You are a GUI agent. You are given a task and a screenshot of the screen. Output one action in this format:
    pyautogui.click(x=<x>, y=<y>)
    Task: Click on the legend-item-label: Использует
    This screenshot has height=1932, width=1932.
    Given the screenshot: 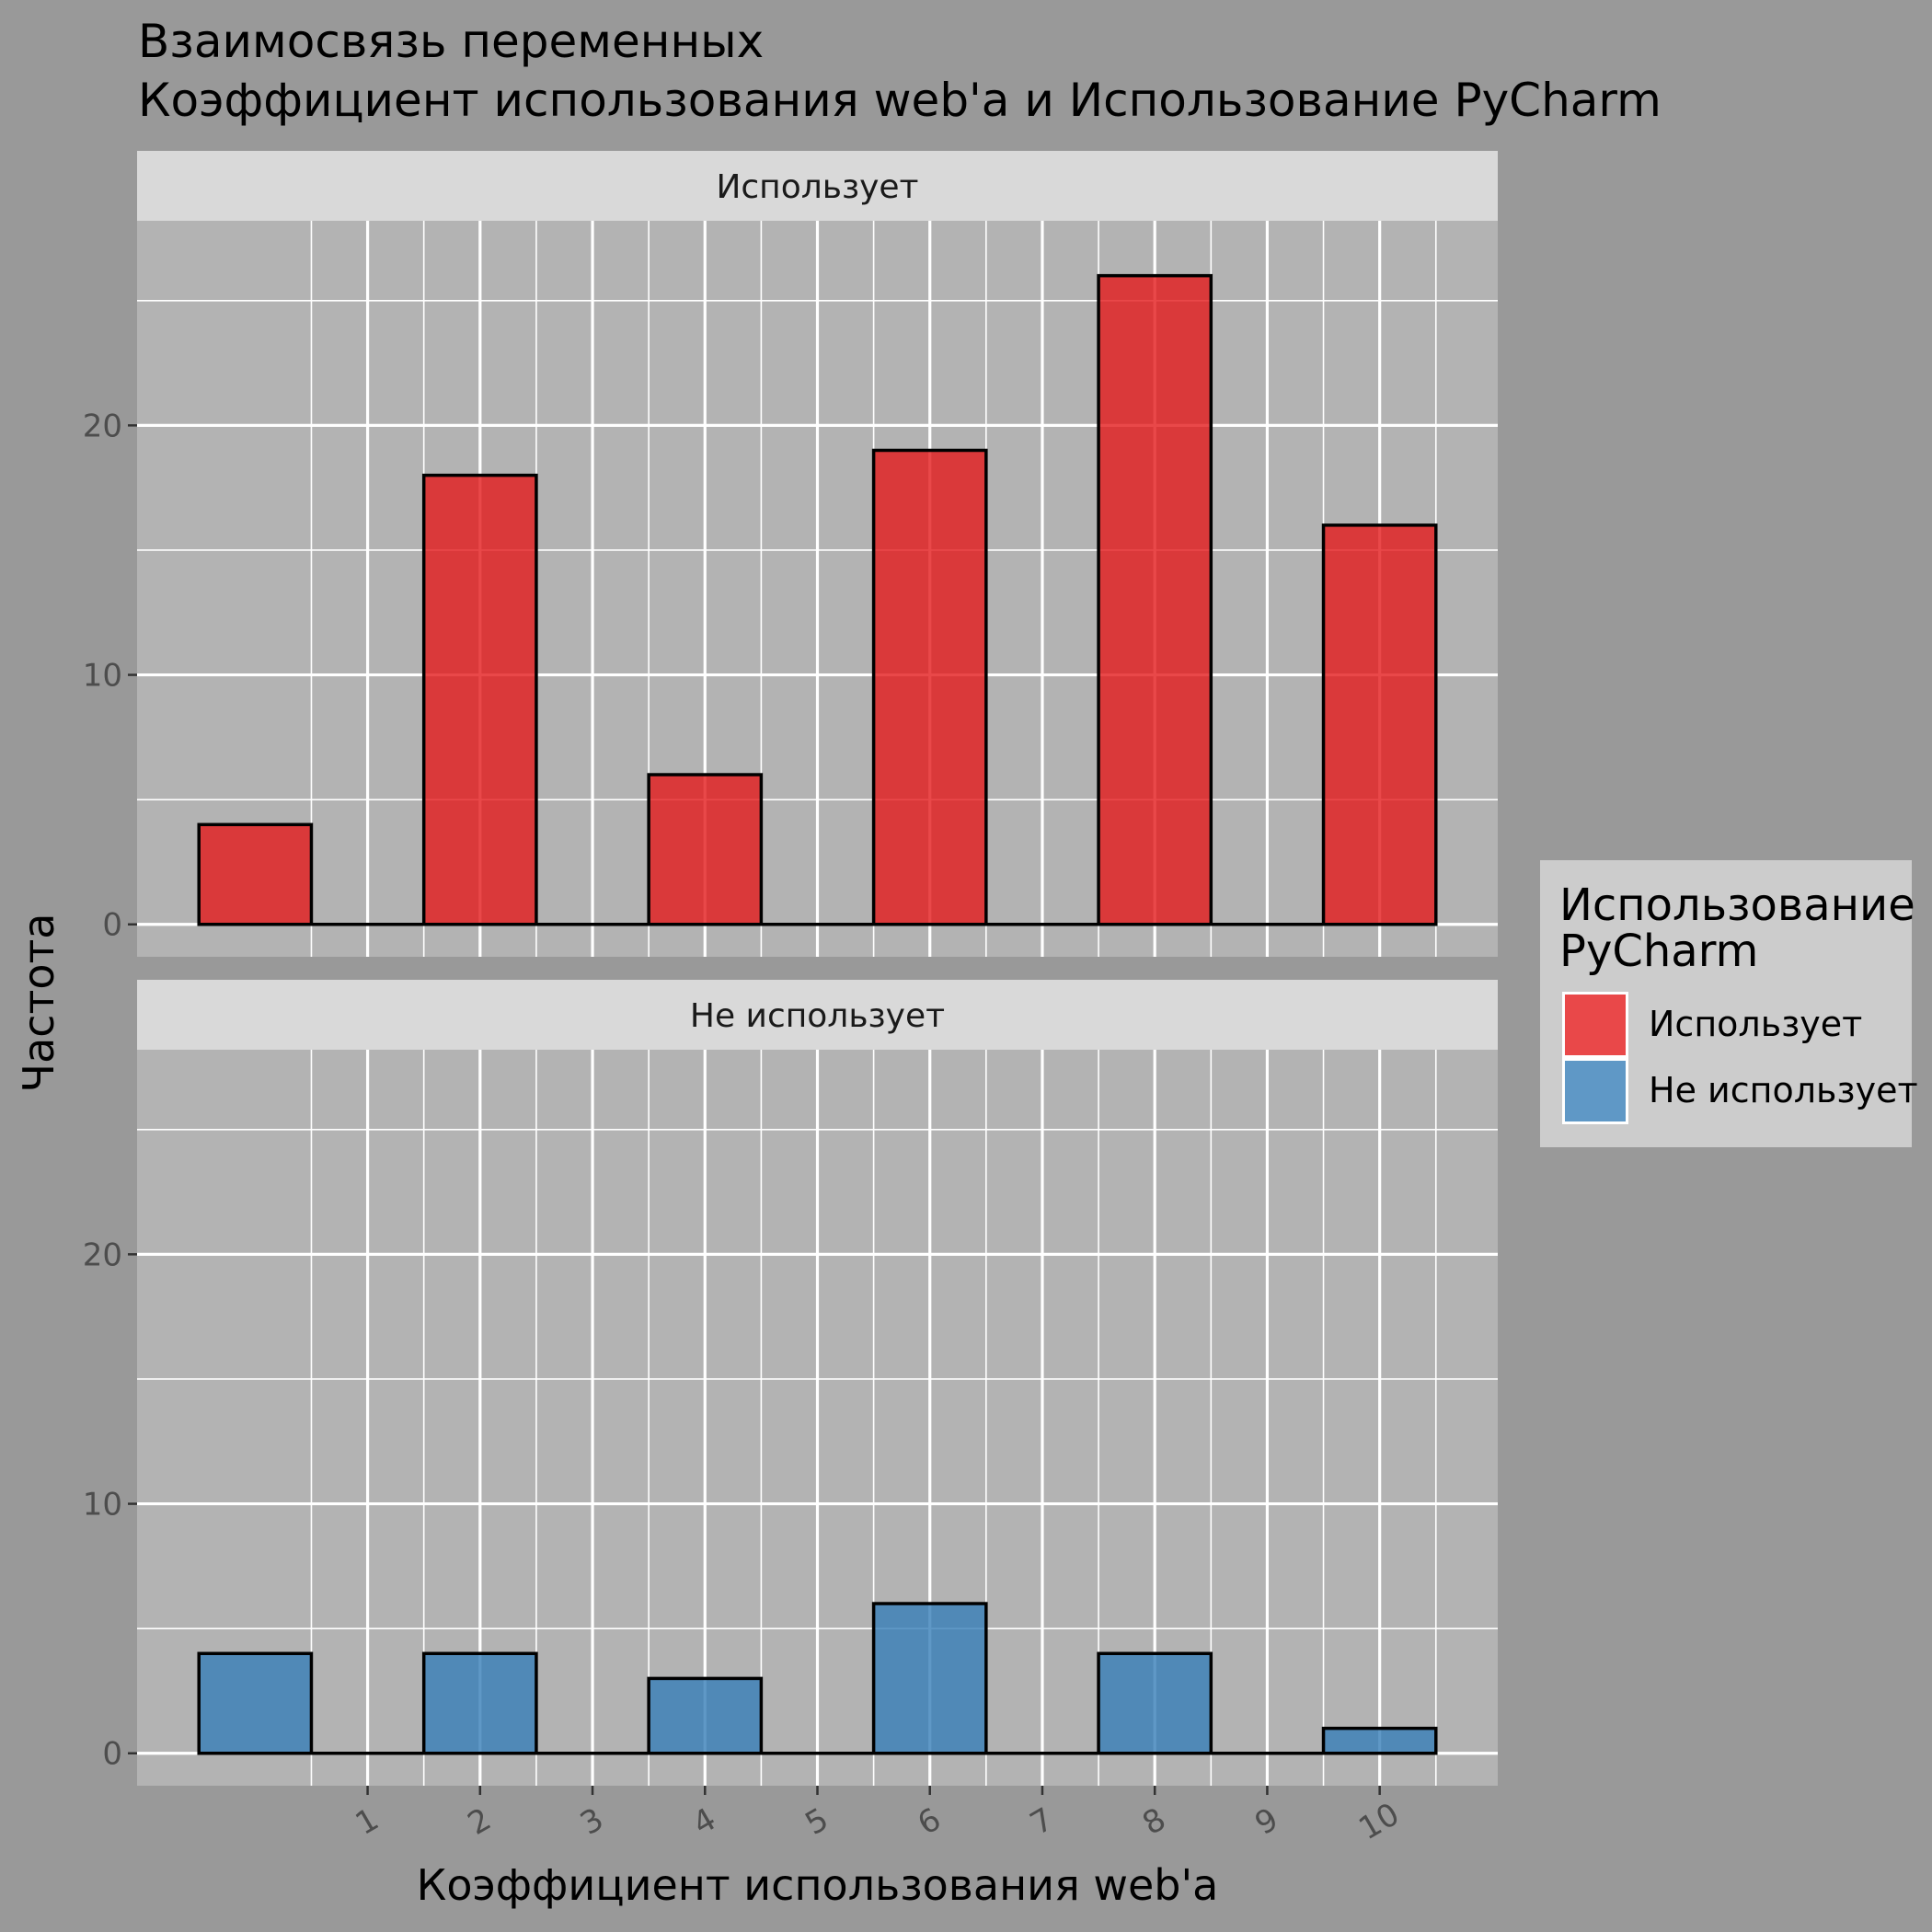 What is the action you would take?
    pyautogui.click(x=1755, y=1024)
    